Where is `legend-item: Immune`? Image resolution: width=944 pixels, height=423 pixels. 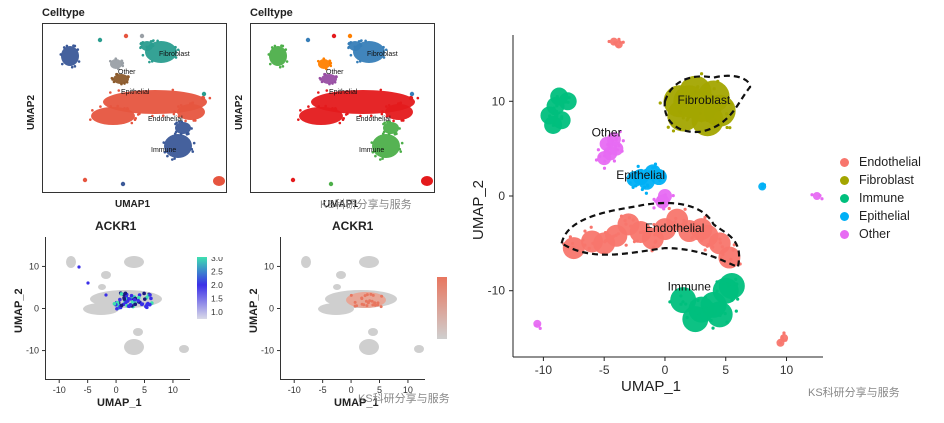 legend-item: Immune is located at coordinates (872, 198).